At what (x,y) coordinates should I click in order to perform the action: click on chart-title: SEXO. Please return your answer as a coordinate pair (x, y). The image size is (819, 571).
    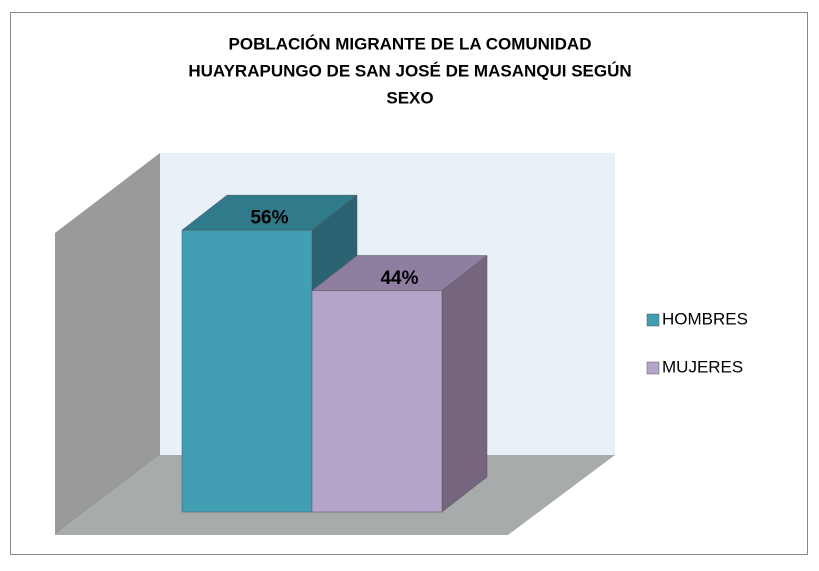
    Looking at the image, I should click on (409, 97).